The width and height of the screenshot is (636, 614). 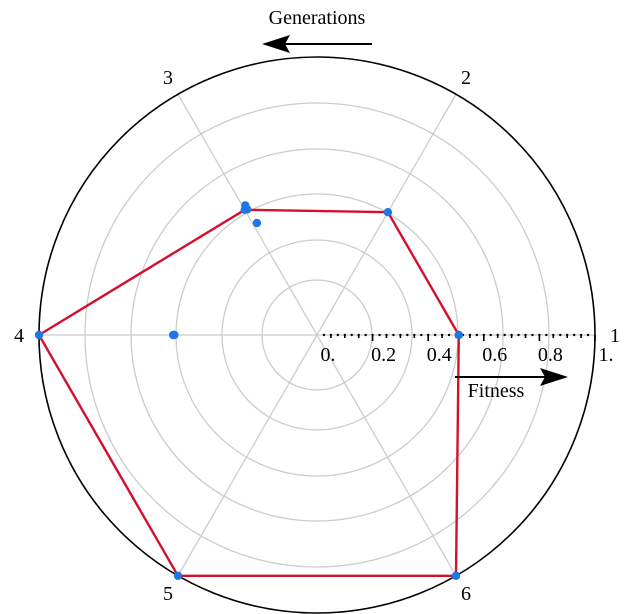 What do you see at coordinates (383, 355) in the screenshot?
I see `radial-tick-label: 0.2` at bounding box center [383, 355].